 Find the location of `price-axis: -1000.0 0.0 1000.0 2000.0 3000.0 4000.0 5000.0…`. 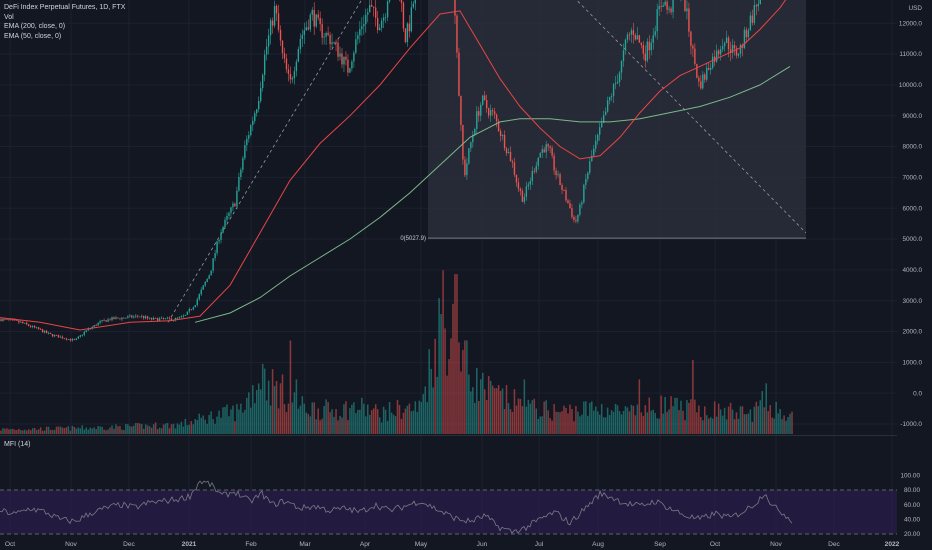

price-axis: -1000.0 0.0 1000.0 2000.0 3000.0 4000.0 5000.0… is located at coordinates (914, 275).